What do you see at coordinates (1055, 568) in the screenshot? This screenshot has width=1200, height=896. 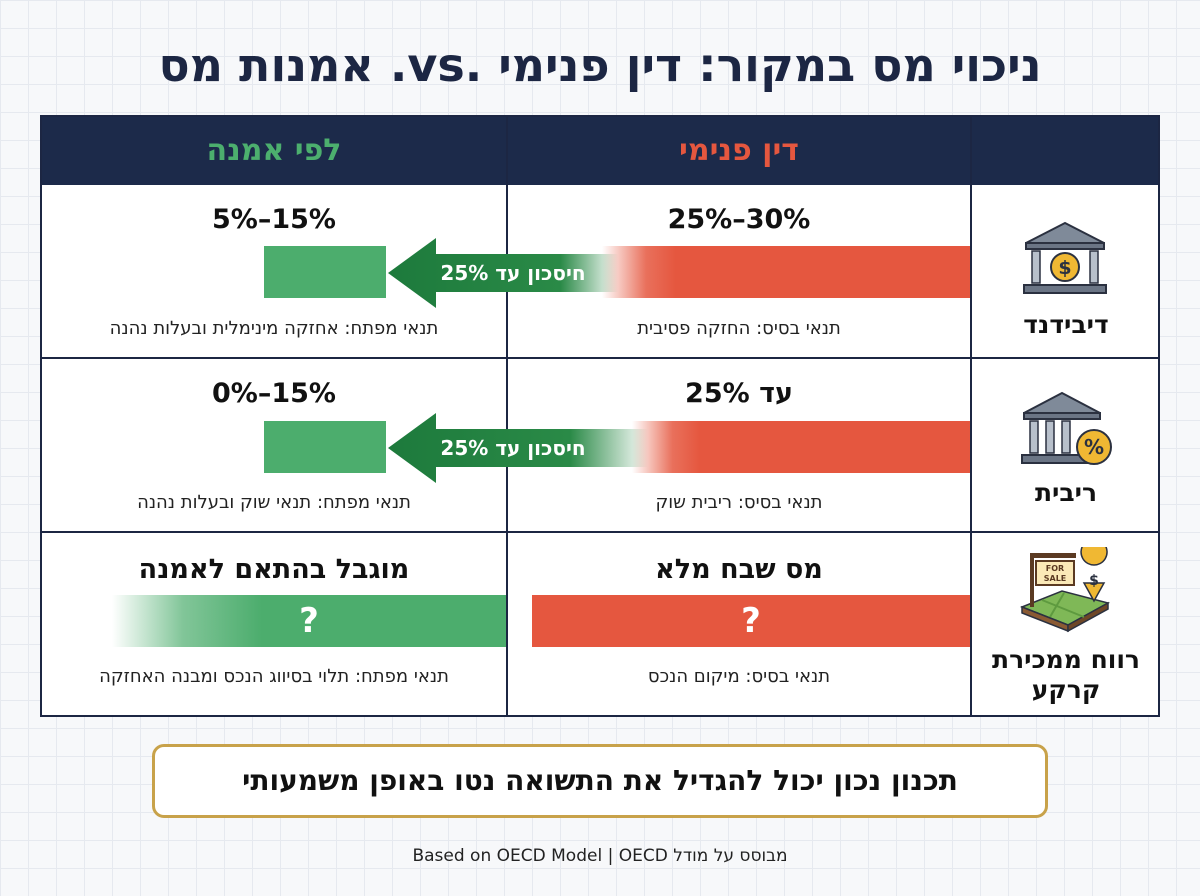 I see `svg-text: FOR` at bounding box center [1055, 568].